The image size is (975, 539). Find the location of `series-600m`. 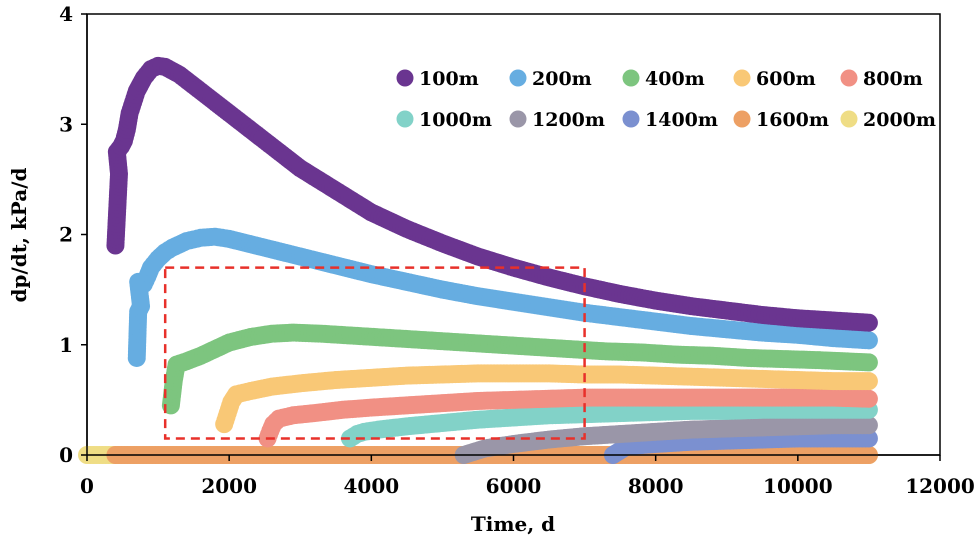

series-600m is located at coordinates (546, 399).